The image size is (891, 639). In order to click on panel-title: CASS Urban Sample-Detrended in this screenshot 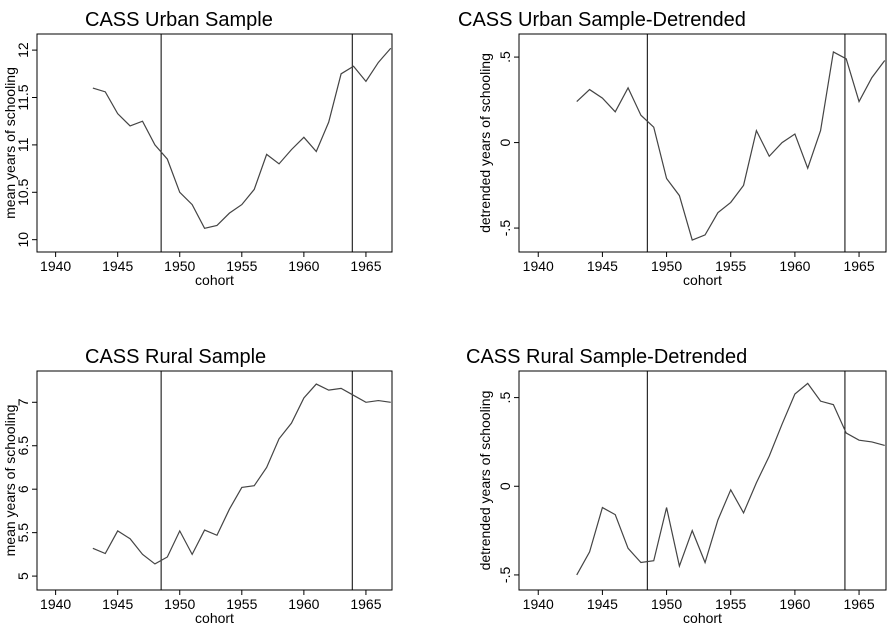, I will do `click(602, 20)`.